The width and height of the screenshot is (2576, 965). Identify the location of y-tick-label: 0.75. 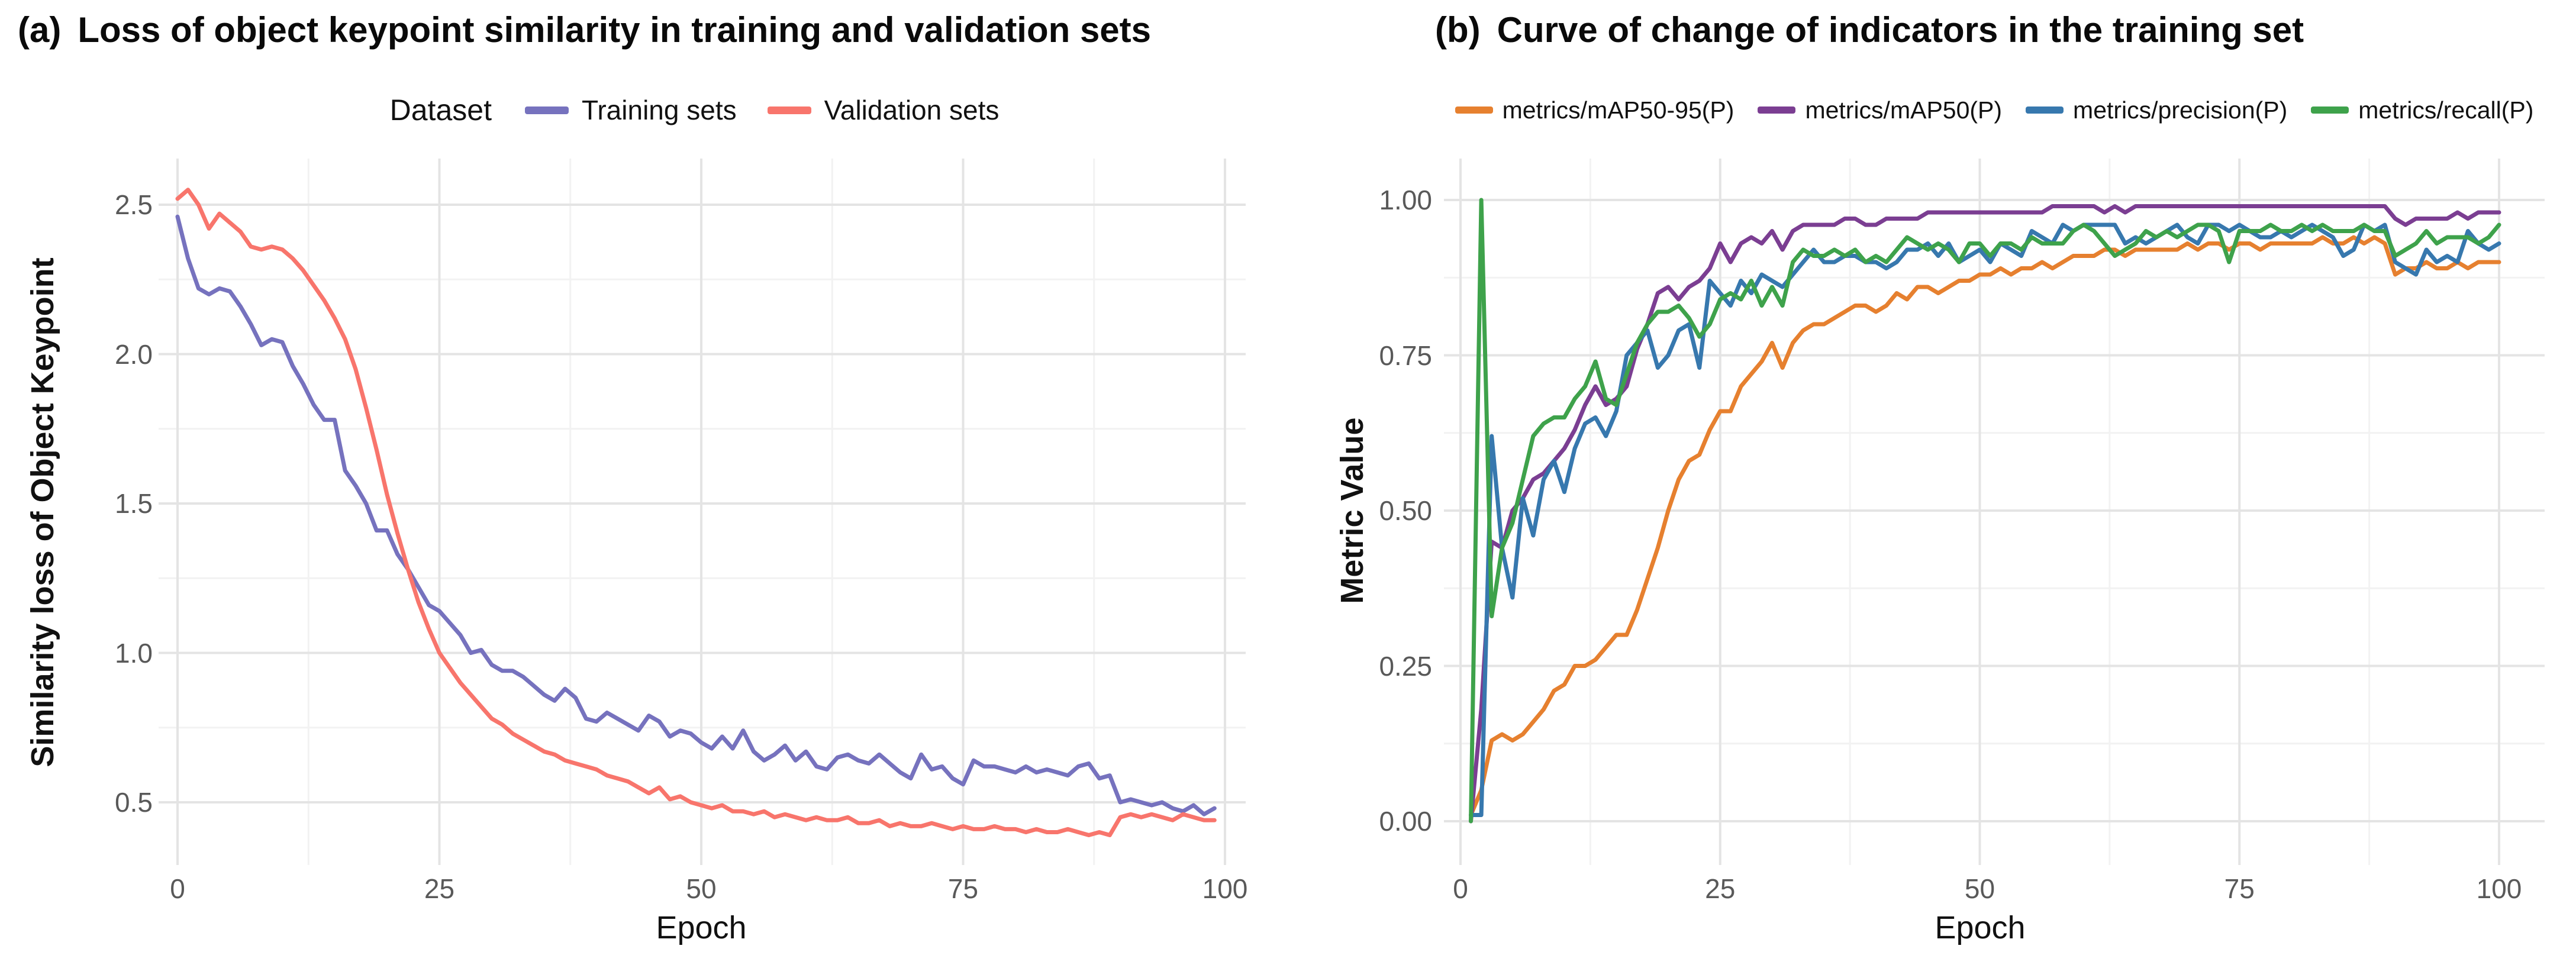
(1405, 356).